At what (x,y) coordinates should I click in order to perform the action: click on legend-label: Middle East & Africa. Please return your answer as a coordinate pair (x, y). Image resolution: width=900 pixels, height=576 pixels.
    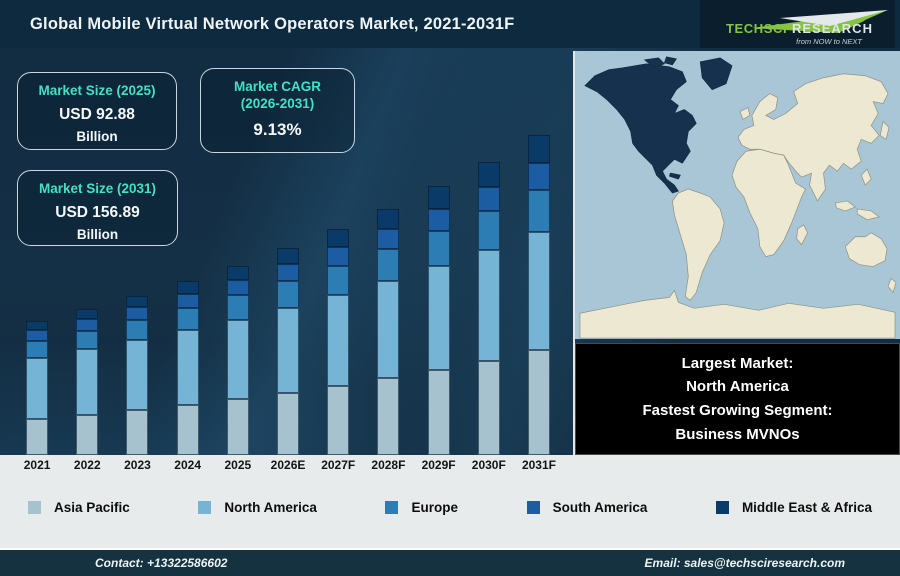
    Looking at the image, I should click on (806, 507).